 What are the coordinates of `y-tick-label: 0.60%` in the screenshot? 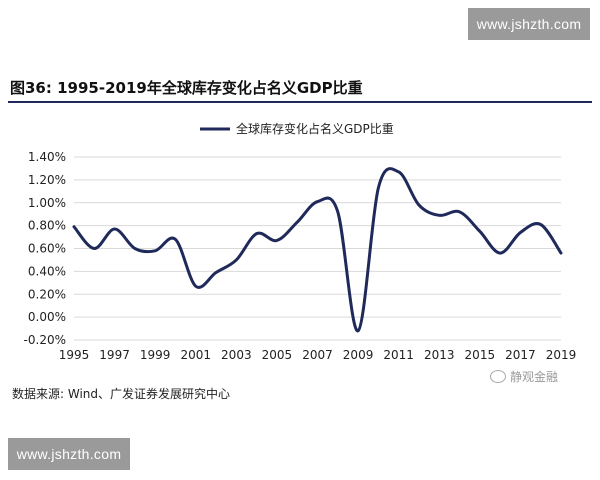 It's located at (47, 249).